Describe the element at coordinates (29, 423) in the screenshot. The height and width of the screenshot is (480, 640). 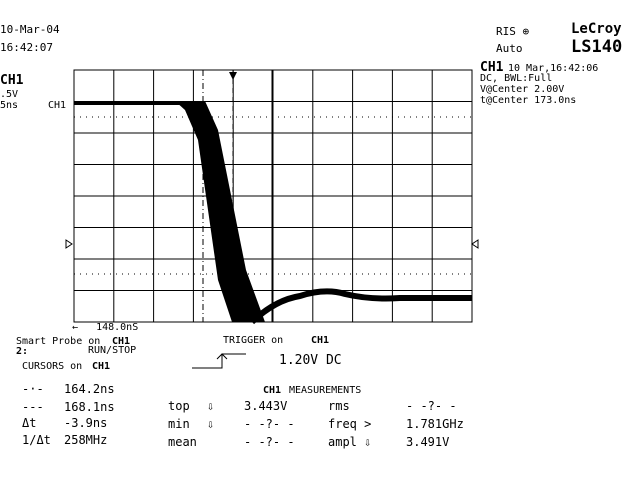
I see `cursor-symbol: Δt` at that location.